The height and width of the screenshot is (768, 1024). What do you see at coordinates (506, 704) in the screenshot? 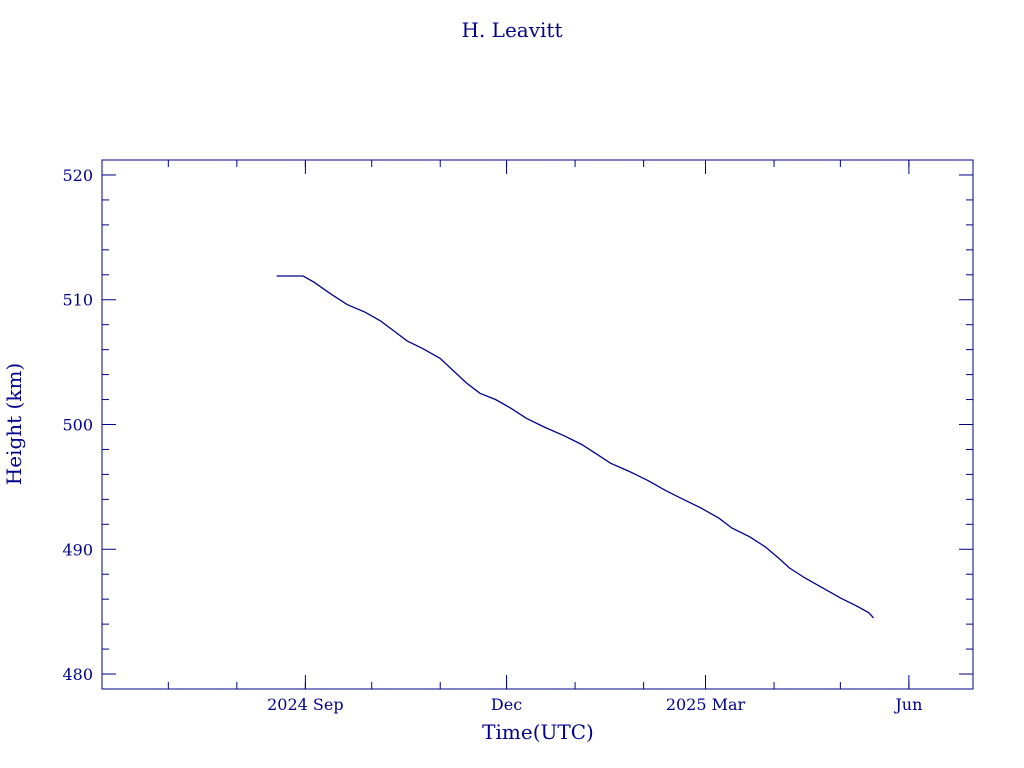
I see `x-tick-label: Dec` at bounding box center [506, 704].